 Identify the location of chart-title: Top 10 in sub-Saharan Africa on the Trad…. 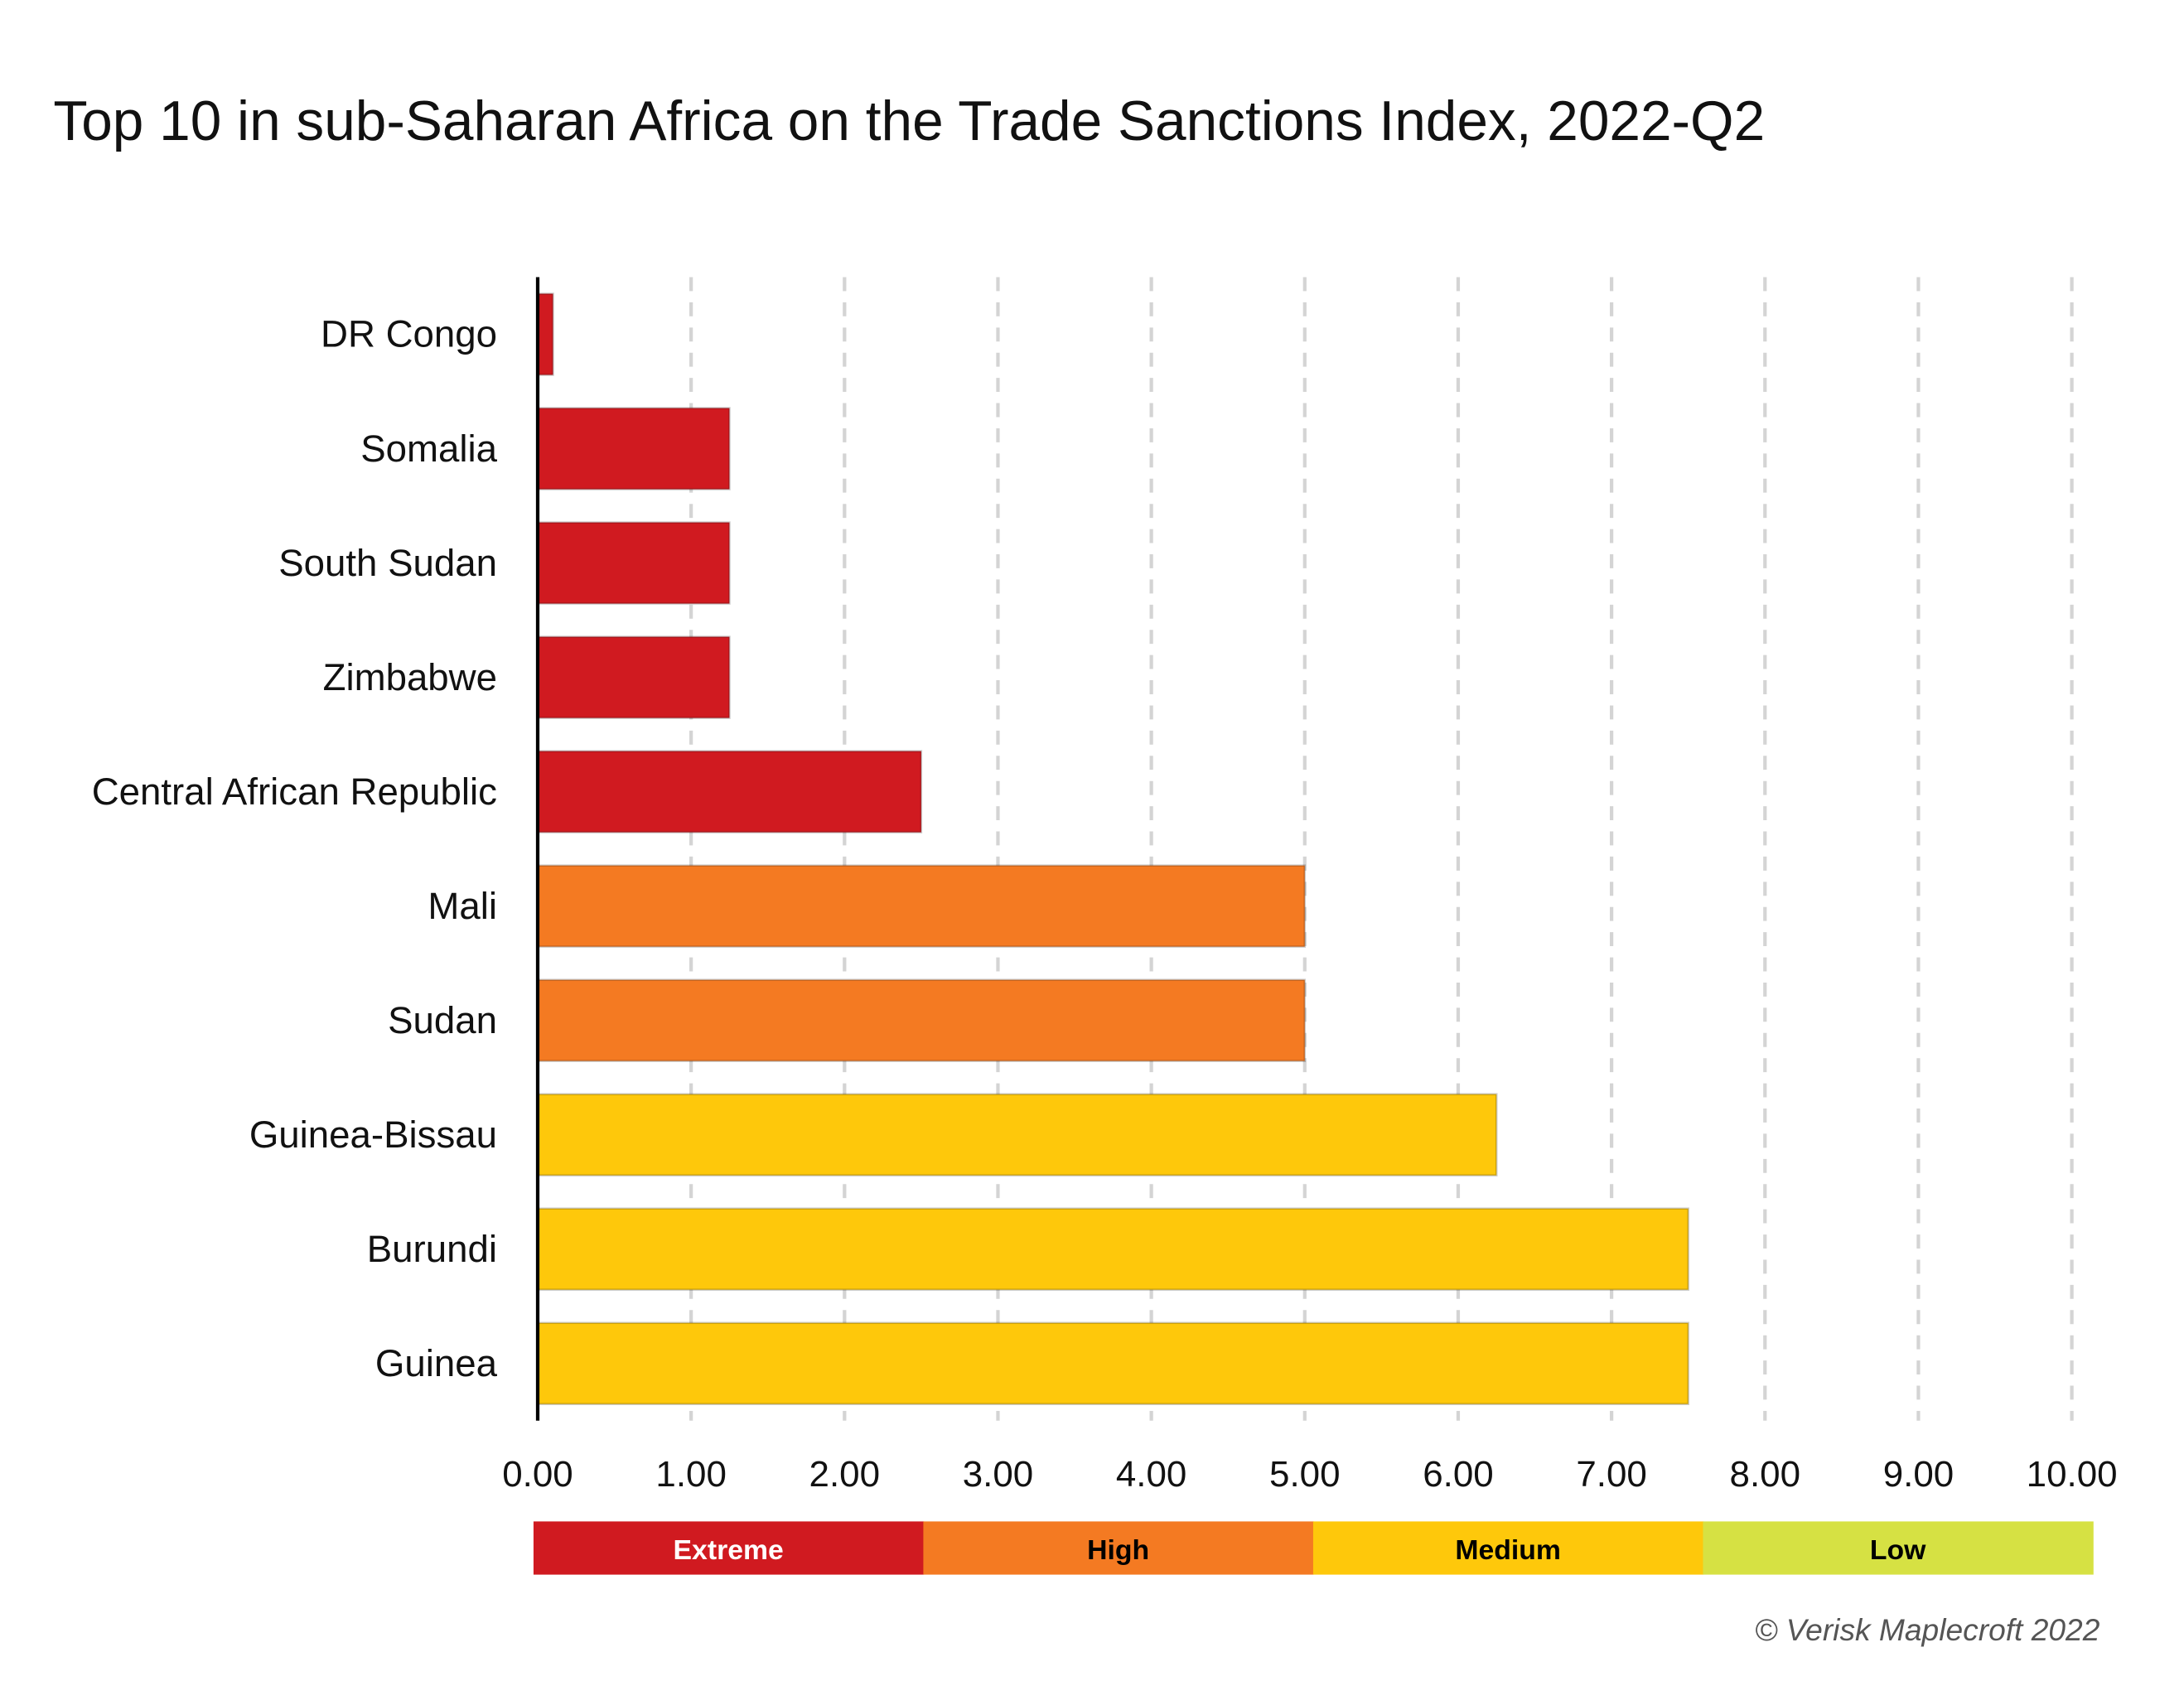
(909, 121).